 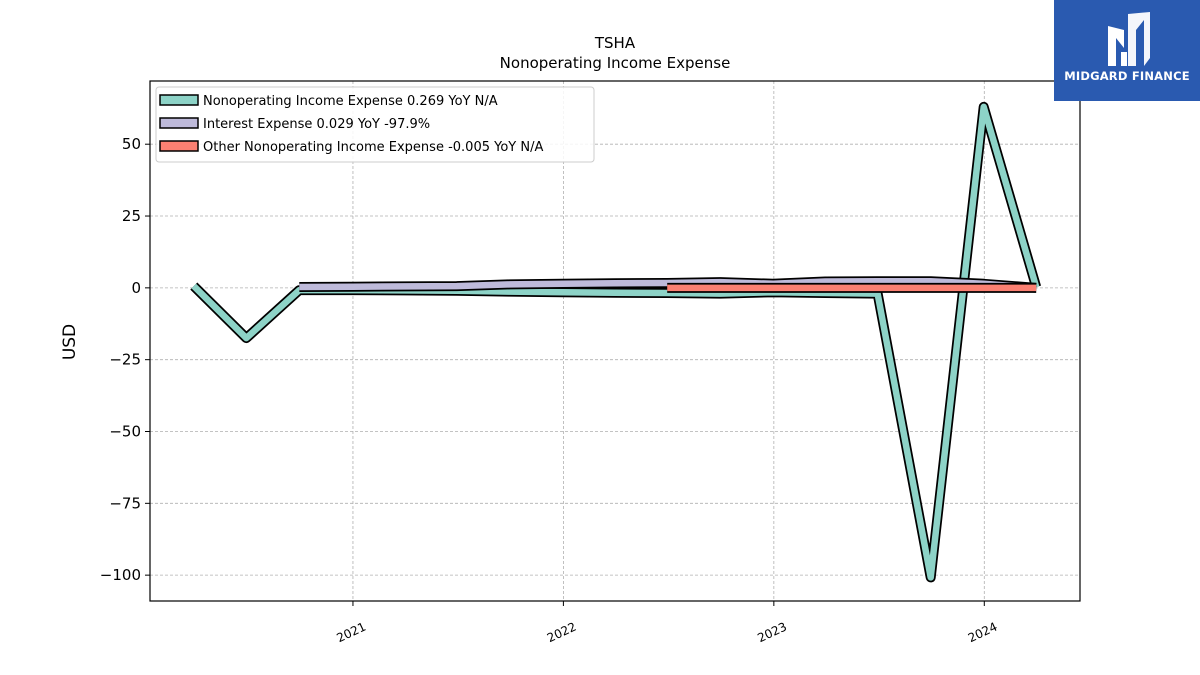 What do you see at coordinates (125, 503) in the screenshot?
I see `y-tick-label: −75` at bounding box center [125, 503].